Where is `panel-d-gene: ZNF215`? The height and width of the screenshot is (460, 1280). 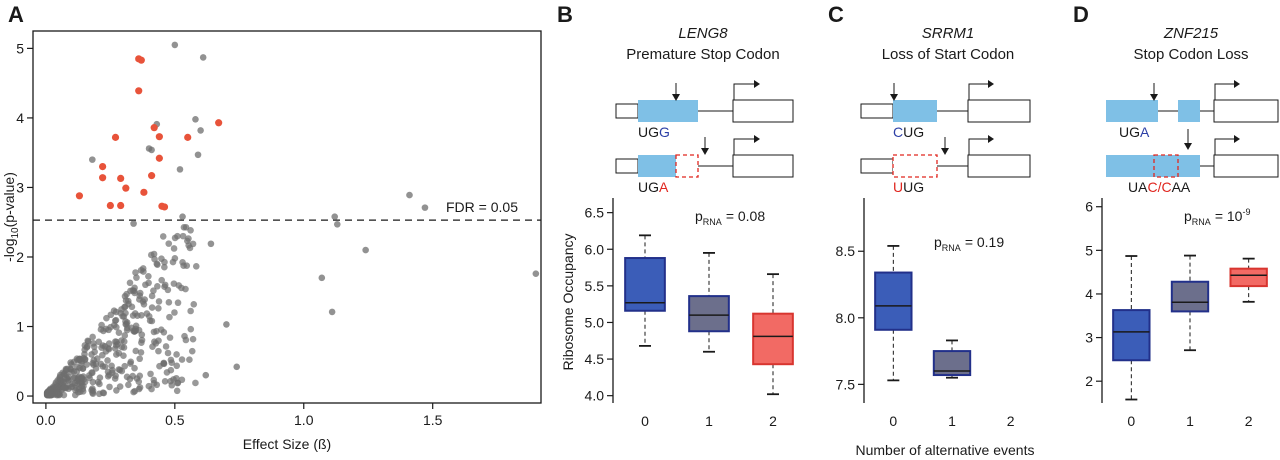 panel-d-gene: ZNF215 is located at coordinates (1191, 33).